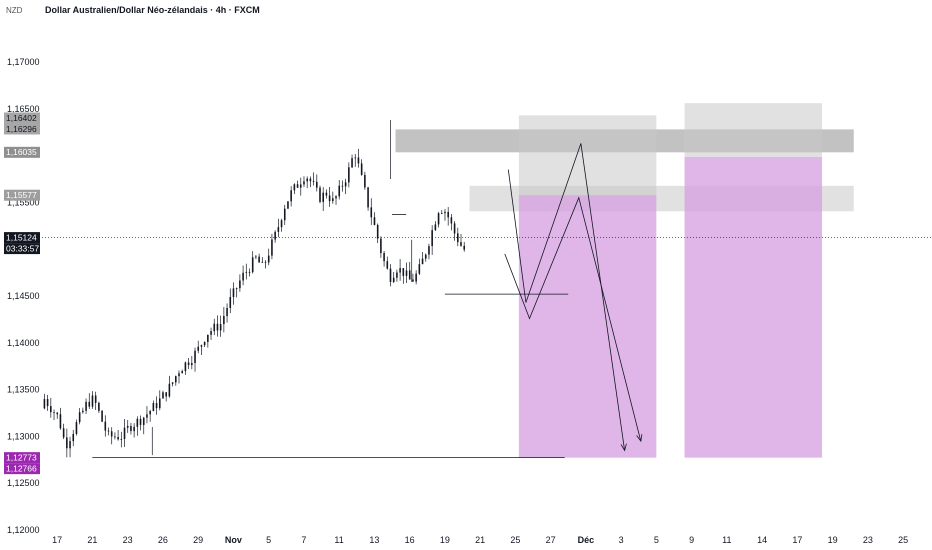 Image resolution: width=932 pixels, height=550 pixels. What do you see at coordinates (23, 109) in the screenshot?
I see `price-tick-label: 1,16500` at bounding box center [23, 109].